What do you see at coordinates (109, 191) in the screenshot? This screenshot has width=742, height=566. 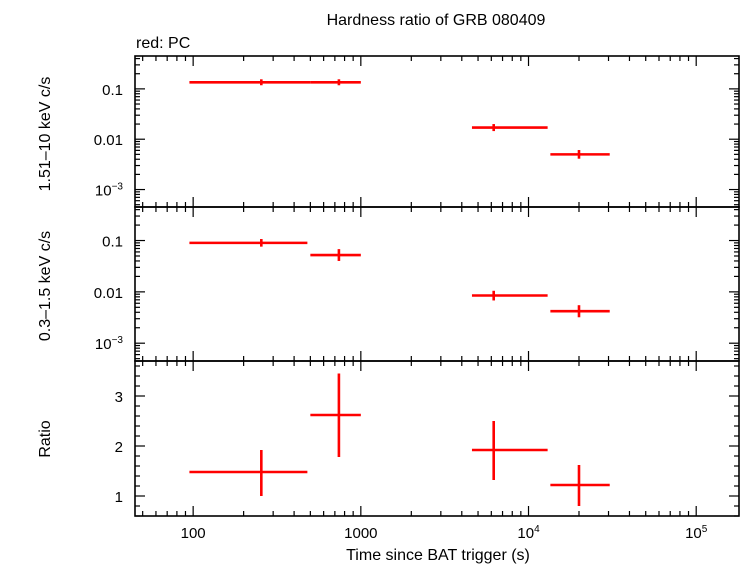 I see `panel-1-y-tick-label: 10−3` at bounding box center [109, 191].